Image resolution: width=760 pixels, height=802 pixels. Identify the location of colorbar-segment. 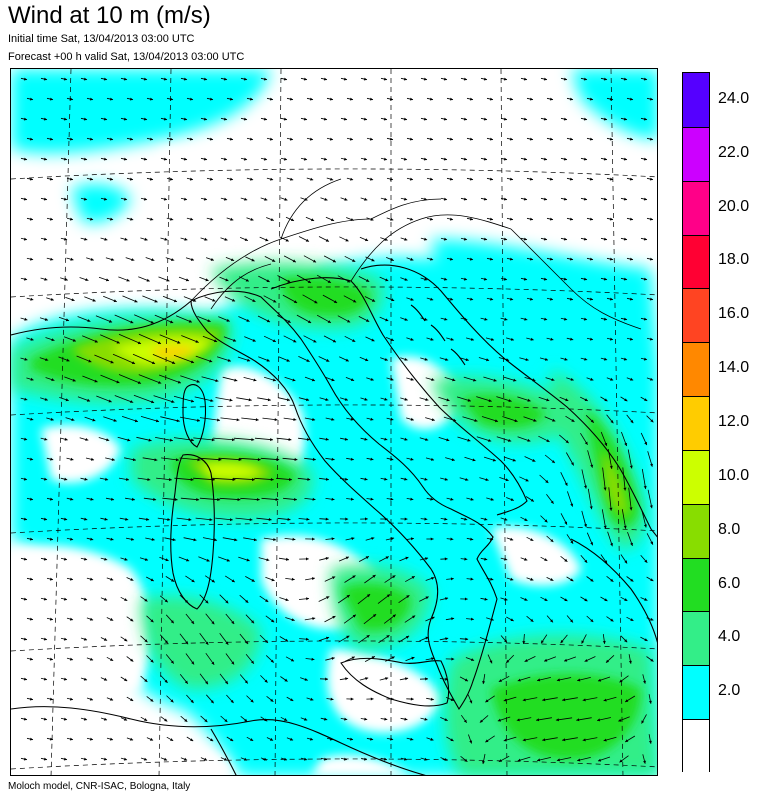
(696, 369).